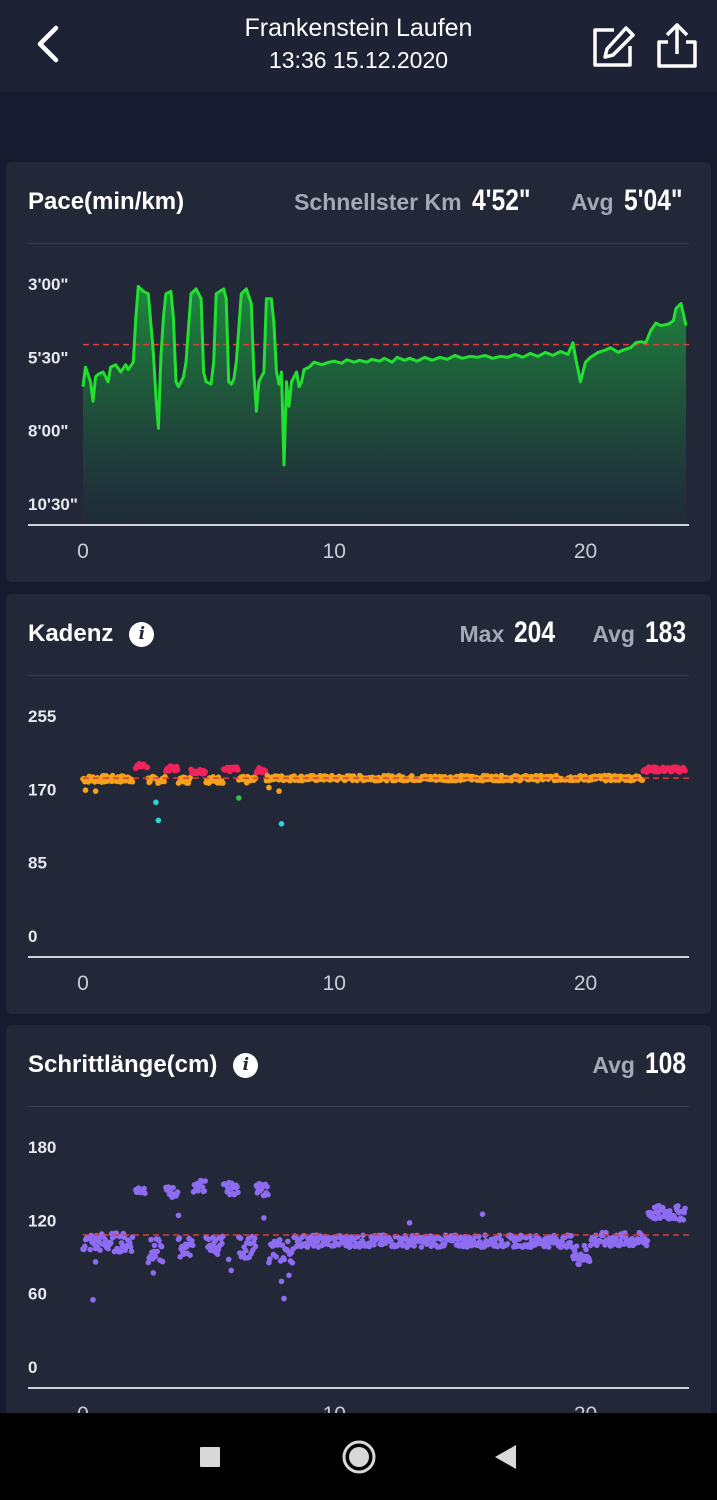 The height and width of the screenshot is (1500, 717). Describe the element at coordinates (334, 551) in the screenshot. I see `pace-x-tick-label: 10` at that location.